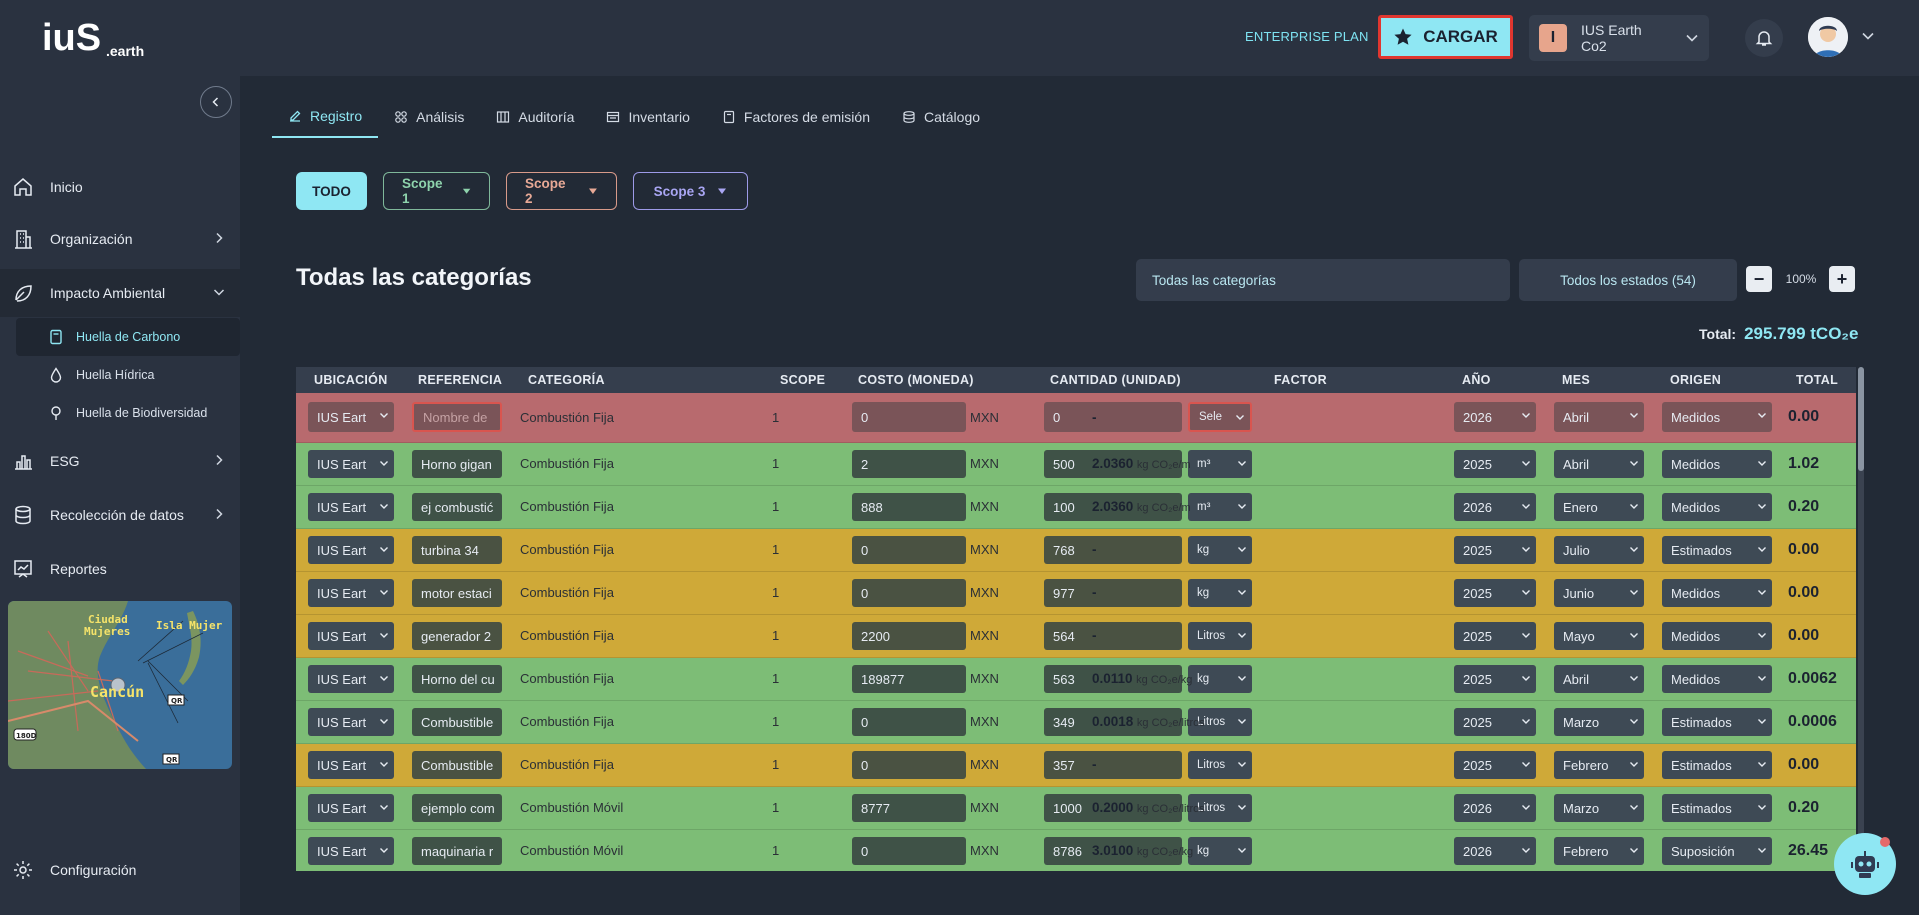 This screenshot has height=915, width=1919. What do you see at coordinates (1113, 550) in the screenshot?
I see `cantidad-input: 768` at bounding box center [1113, 550].